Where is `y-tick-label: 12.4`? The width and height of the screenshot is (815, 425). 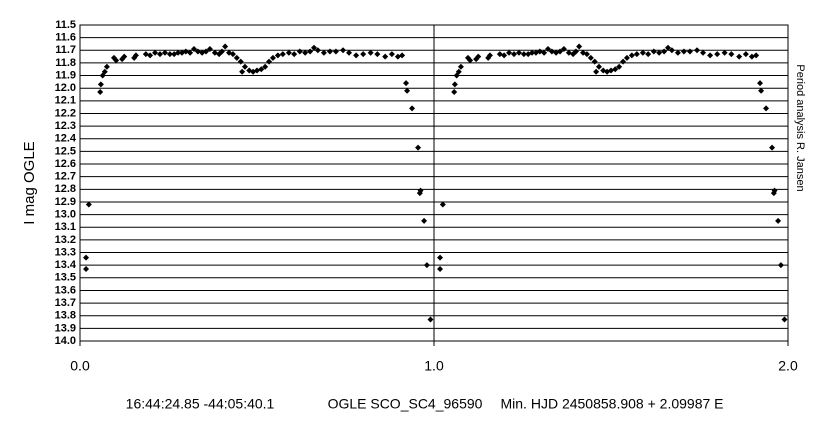 y-tick-label: 12.4 is located at coordinates (66, 139).